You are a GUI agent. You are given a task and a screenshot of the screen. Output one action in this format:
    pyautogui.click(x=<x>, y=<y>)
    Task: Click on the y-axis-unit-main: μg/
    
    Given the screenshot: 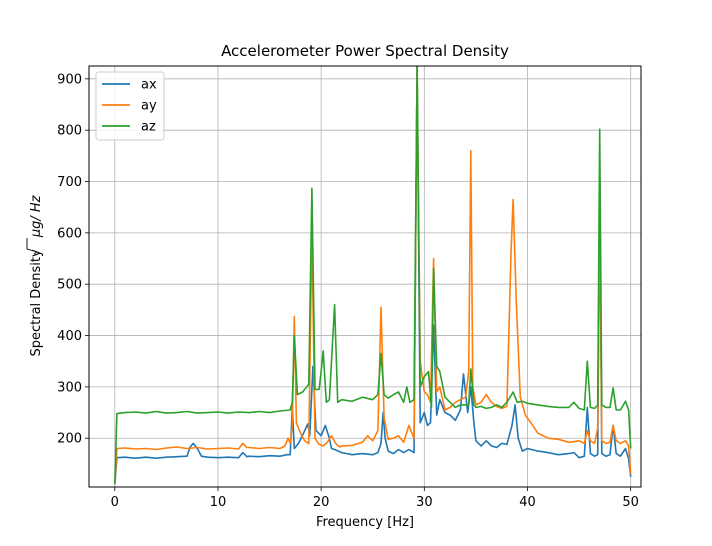 What is the action you would take?
    pyautogui.click(x=36, y=227)
    